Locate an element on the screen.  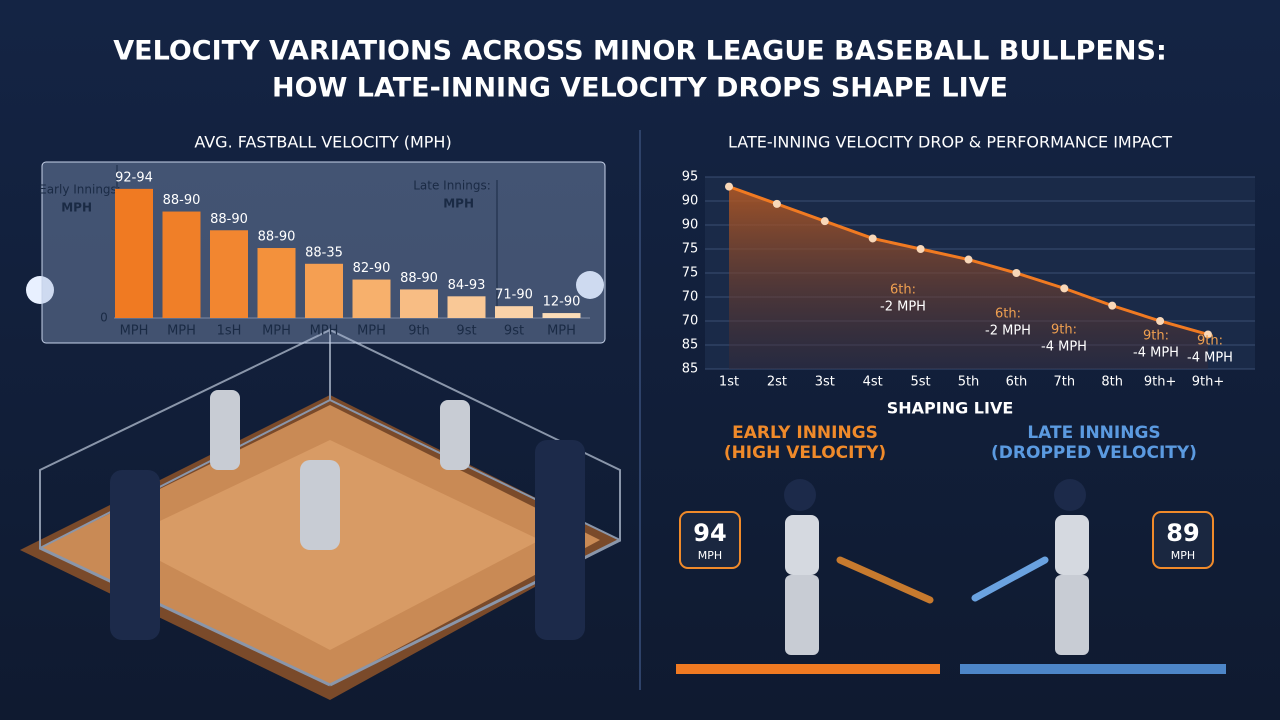
x-tick-label: 5st is located at coordinates (921, 382).